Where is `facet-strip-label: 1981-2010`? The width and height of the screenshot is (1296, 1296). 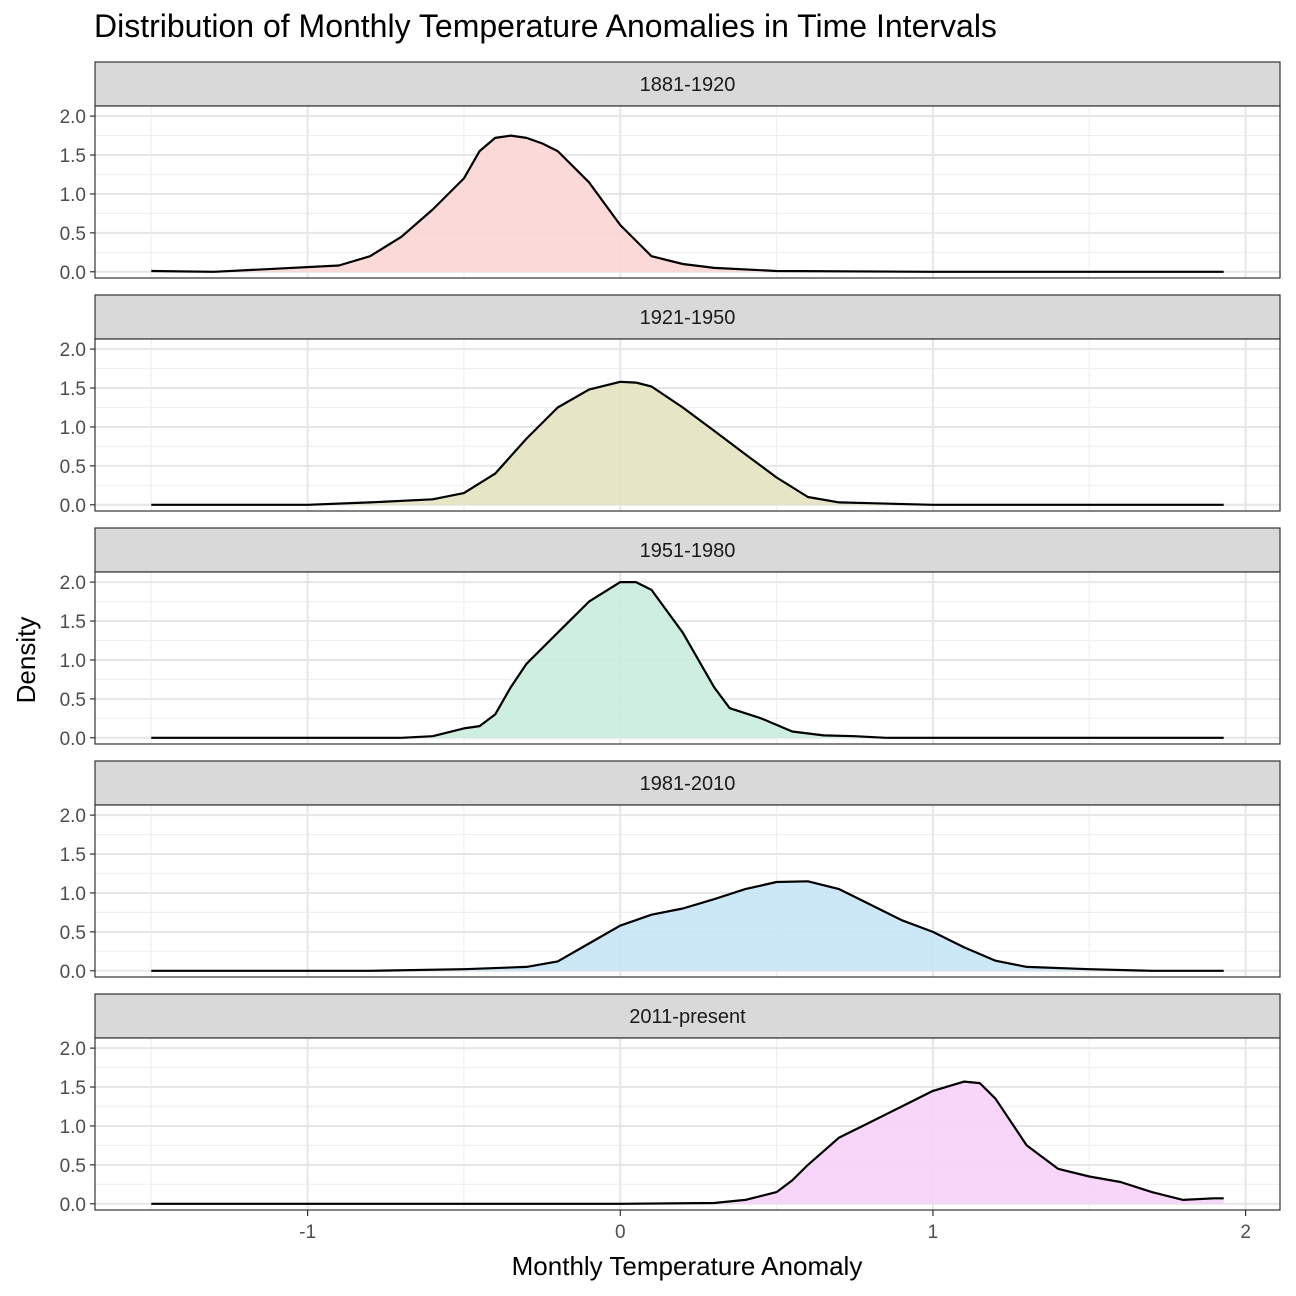
facet-strip-label: 1981-2010 is located at coordinates (688, 784).